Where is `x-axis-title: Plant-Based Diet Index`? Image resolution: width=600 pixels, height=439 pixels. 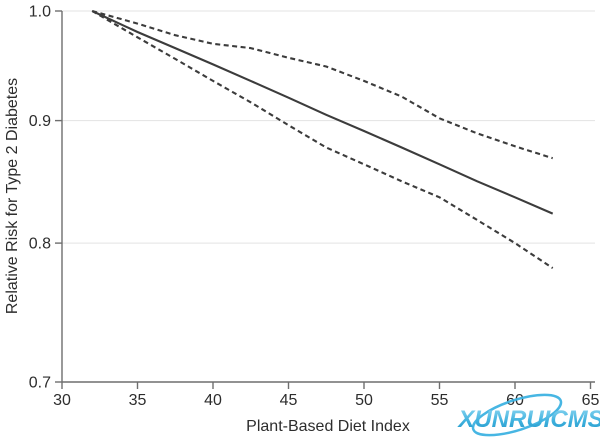
x-axis-title: Plant-Based Diet Index is located at coordinates (328, 426).